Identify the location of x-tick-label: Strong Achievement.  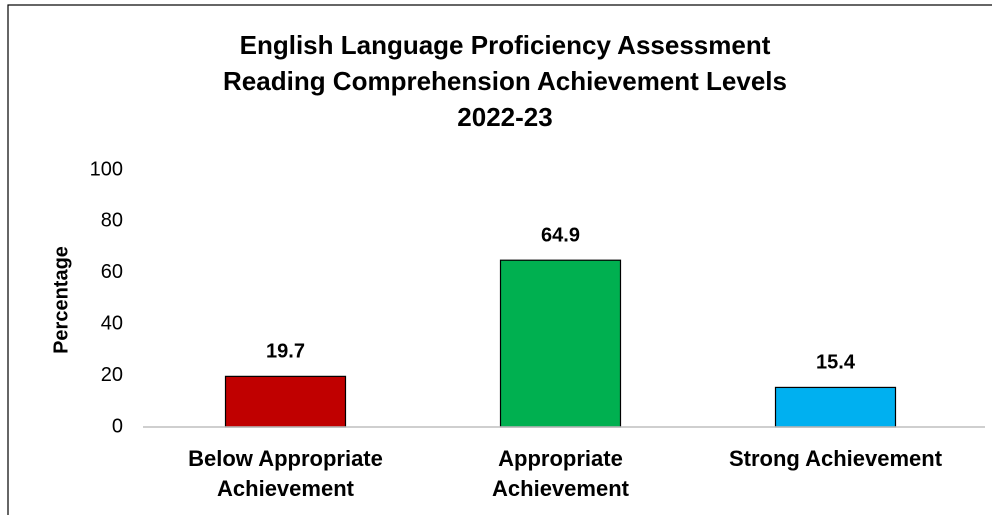
(835, 458).